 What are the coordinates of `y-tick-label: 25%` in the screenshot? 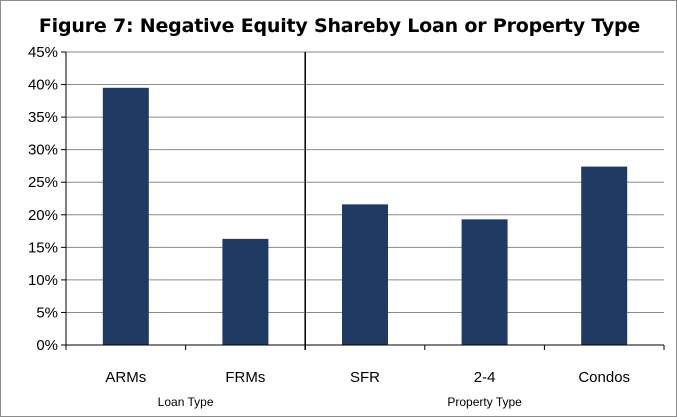 It's located at (43, 182).